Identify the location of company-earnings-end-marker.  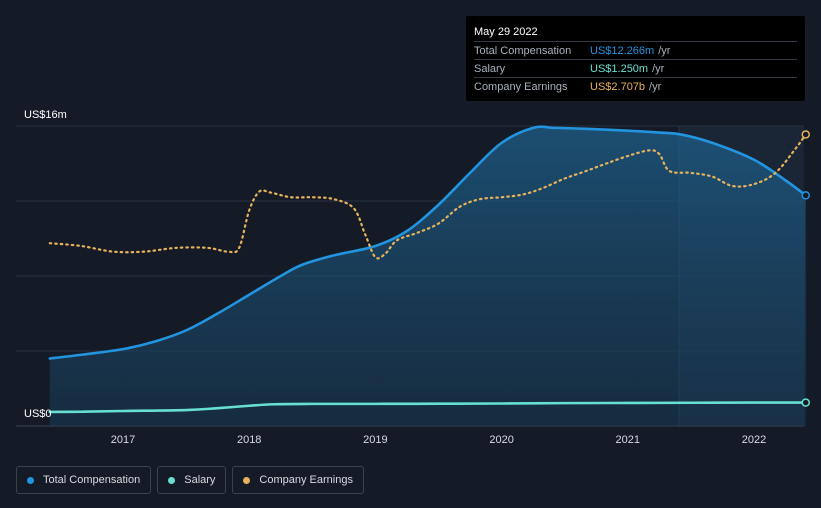
(805, 134).